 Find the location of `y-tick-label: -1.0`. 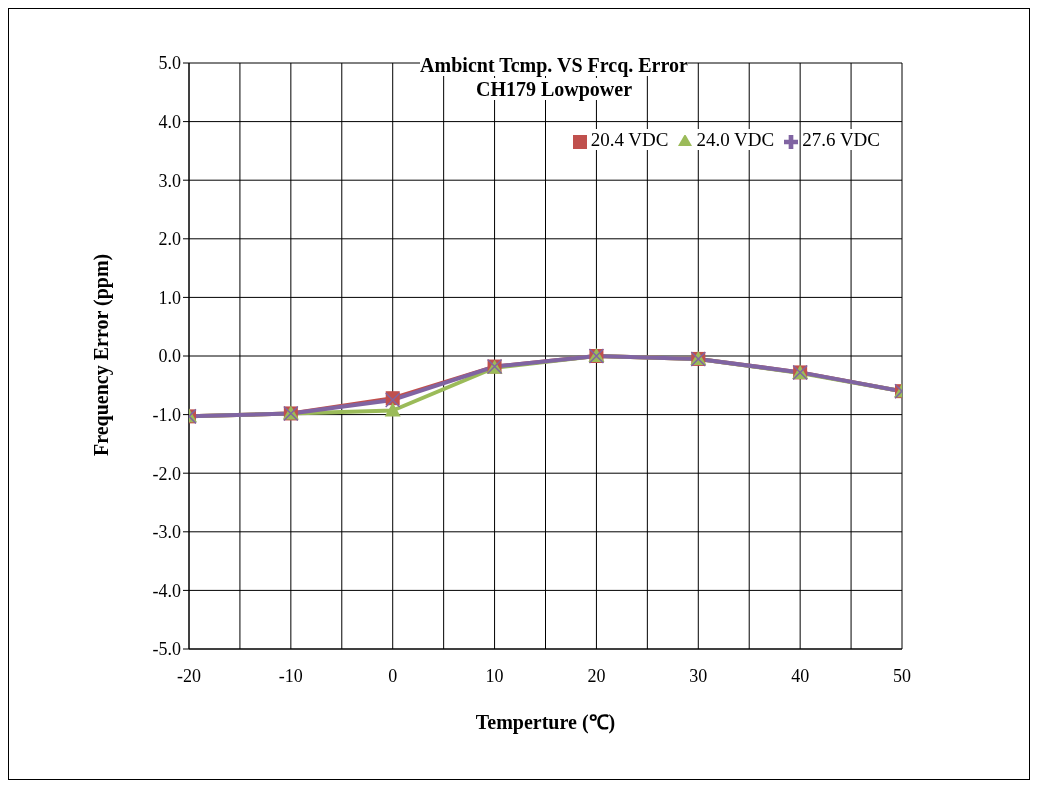

y-tick-label: -1.0 is located at coordinates (166, 414).